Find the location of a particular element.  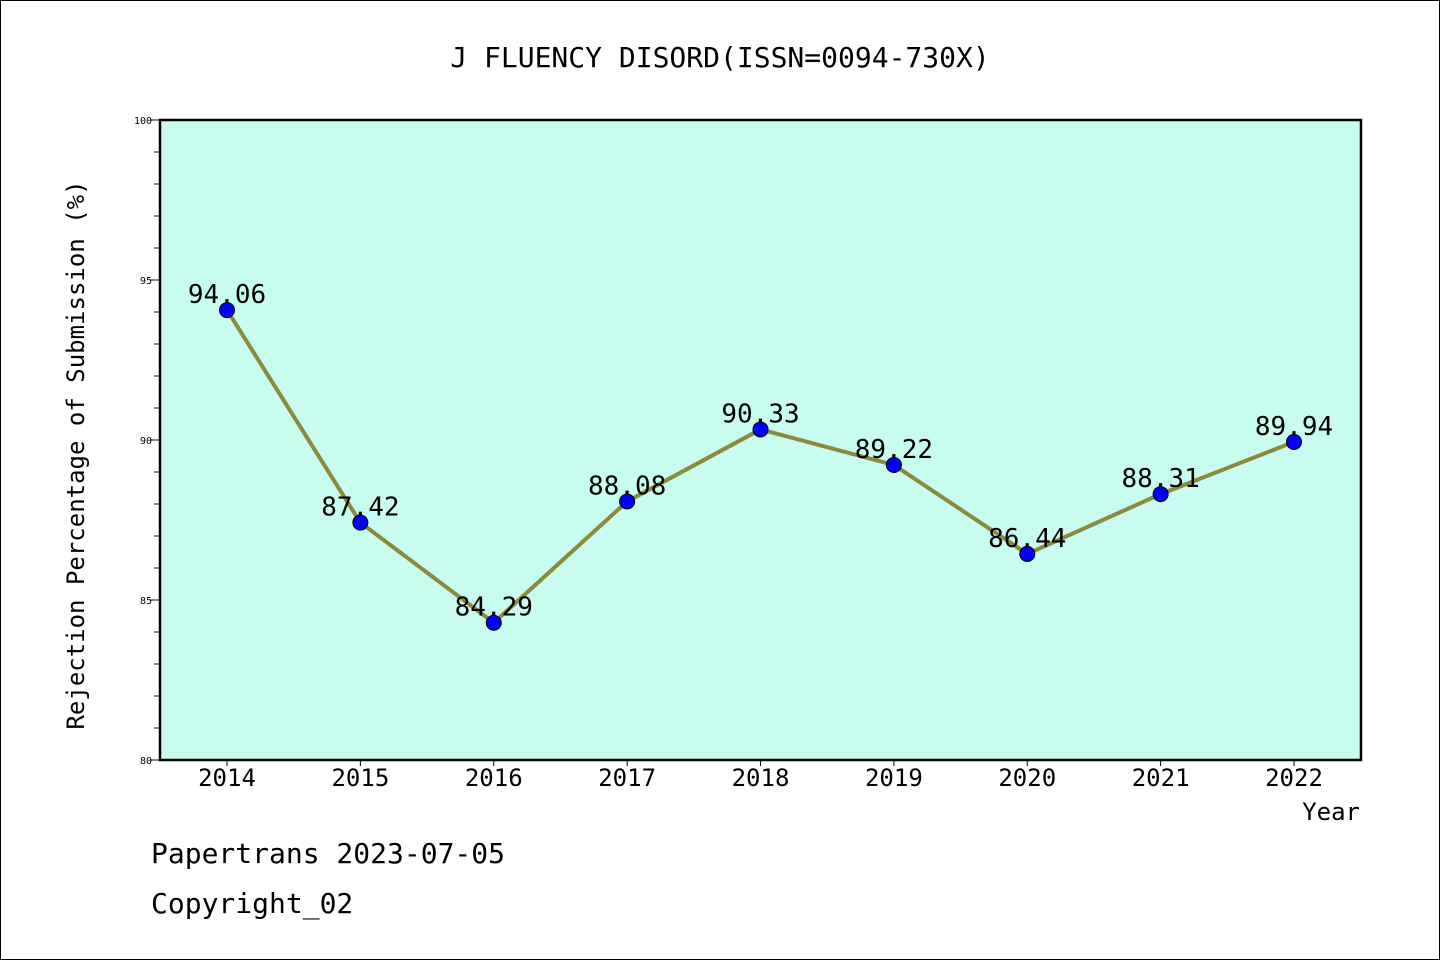

data-label: 87.42 is located at coordinates (360, 508).